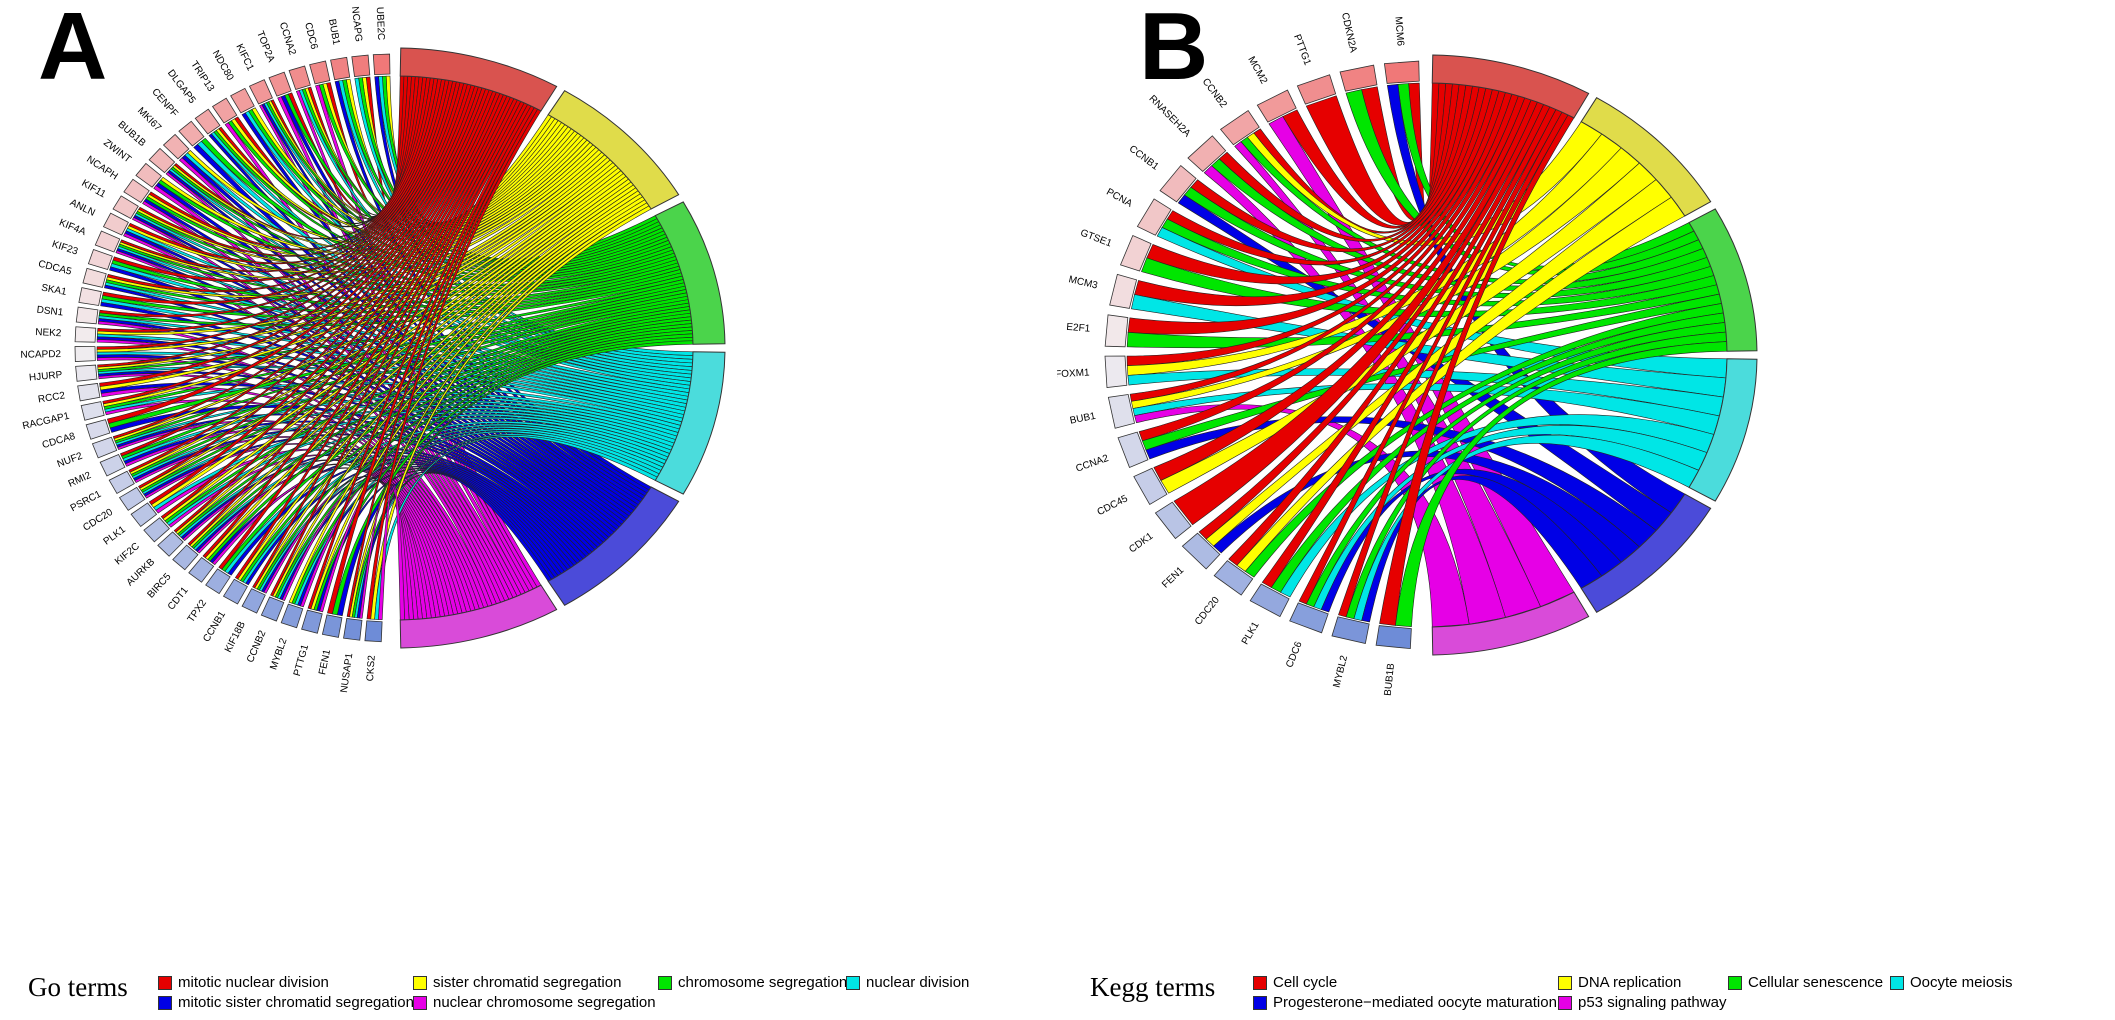 The width and height of the screenshot is (2115, 1020). I want to click on gene-label: CDT1, so click(178, 599).